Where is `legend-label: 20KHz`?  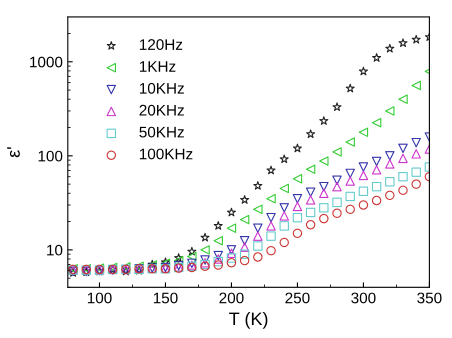
legend-label: 20KHz is located at coordinates (162, 110).